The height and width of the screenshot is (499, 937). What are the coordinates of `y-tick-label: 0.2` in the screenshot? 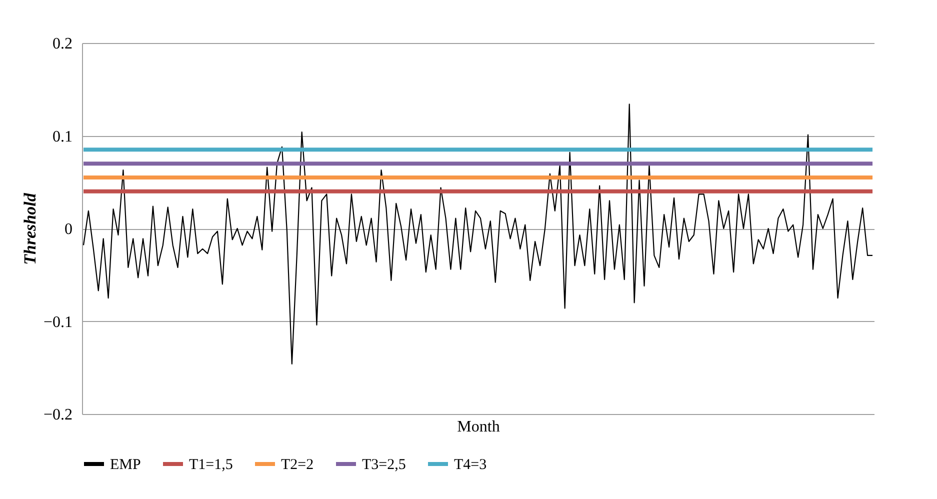 It's located at (62, 44).